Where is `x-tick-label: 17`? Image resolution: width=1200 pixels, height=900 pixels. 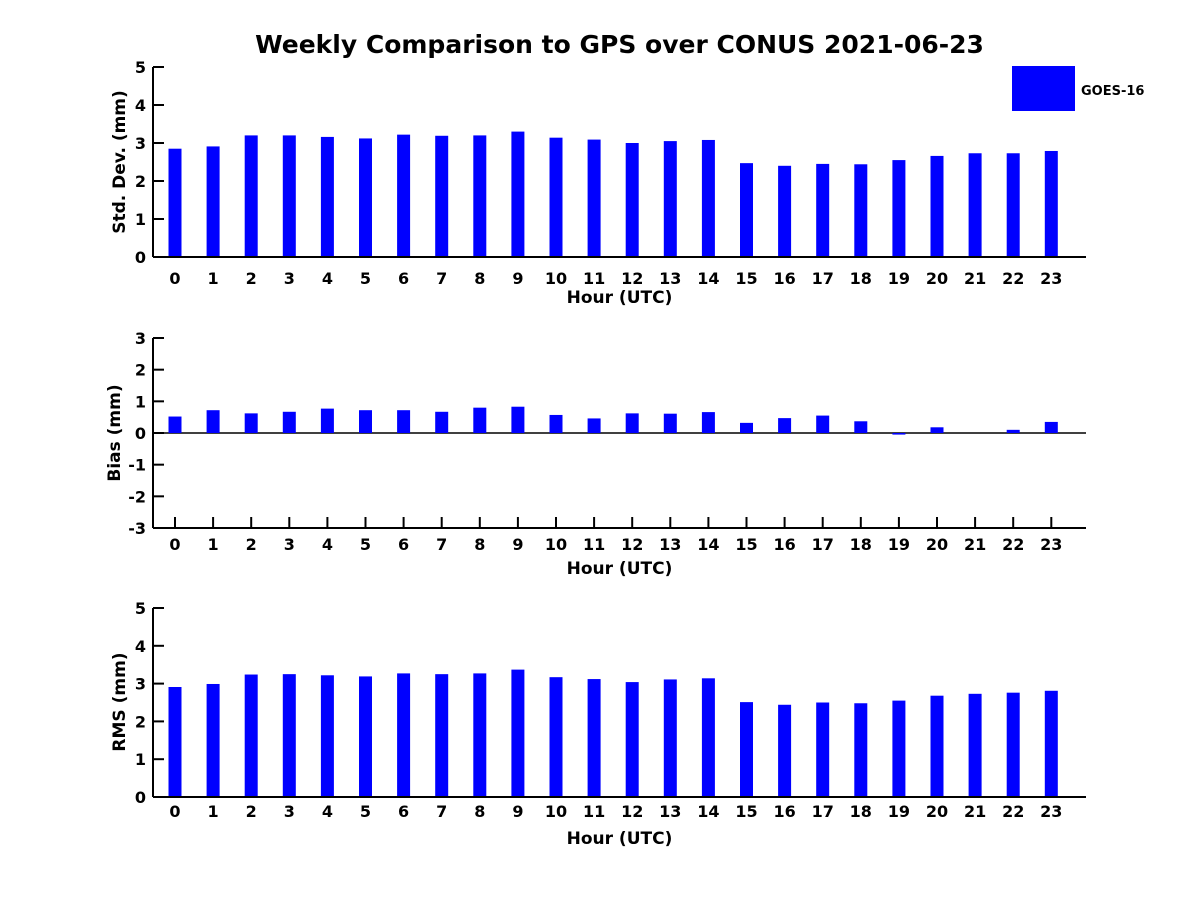
x-tick-label: 17 is located at coordinates (823, 811).